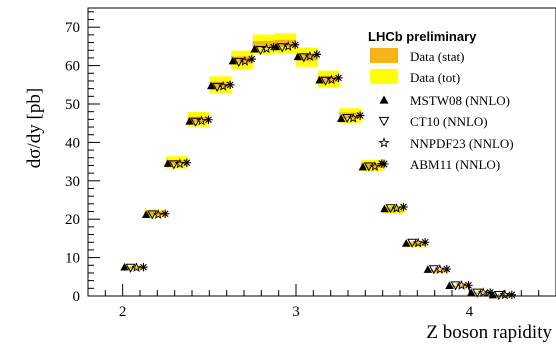 The height and width of the screenshot is (349, 556). I want to click on y-tick-label: 10, so click(72, 259).